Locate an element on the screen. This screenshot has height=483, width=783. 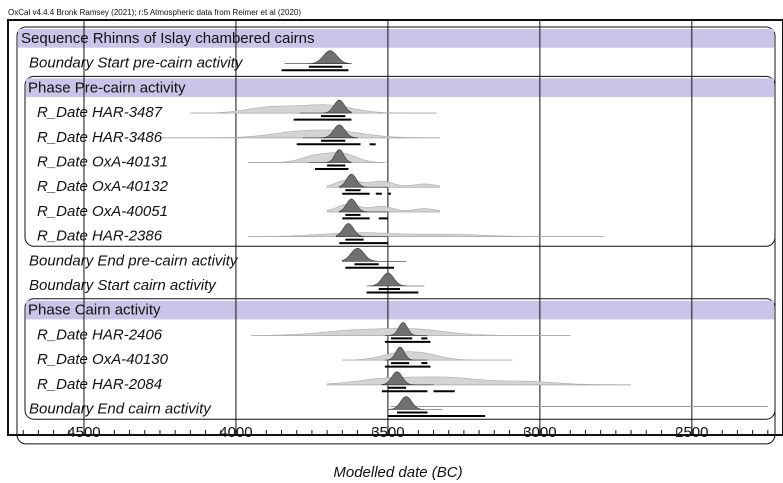
tick-label: 3000 is located at coordinates (539, 432).